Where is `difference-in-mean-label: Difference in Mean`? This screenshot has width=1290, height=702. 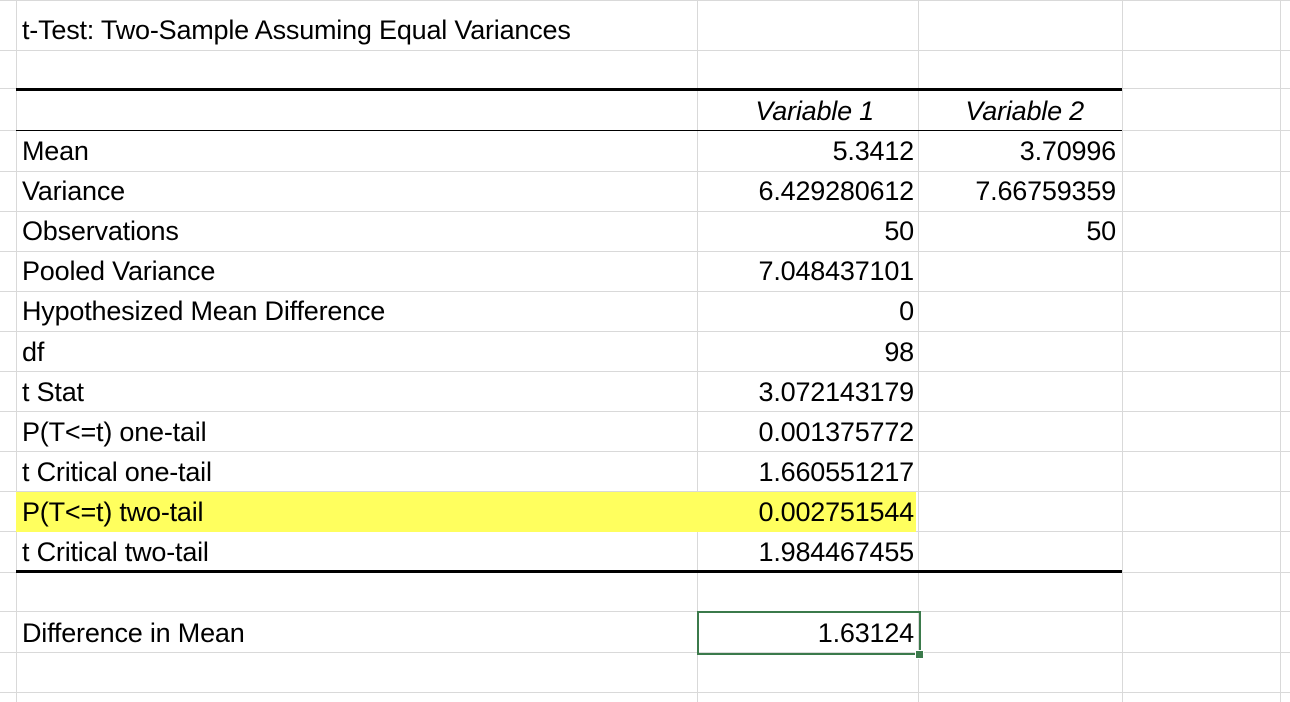
difference-in-mean-label: Difference in Mean is located at coordinates (133, 633).